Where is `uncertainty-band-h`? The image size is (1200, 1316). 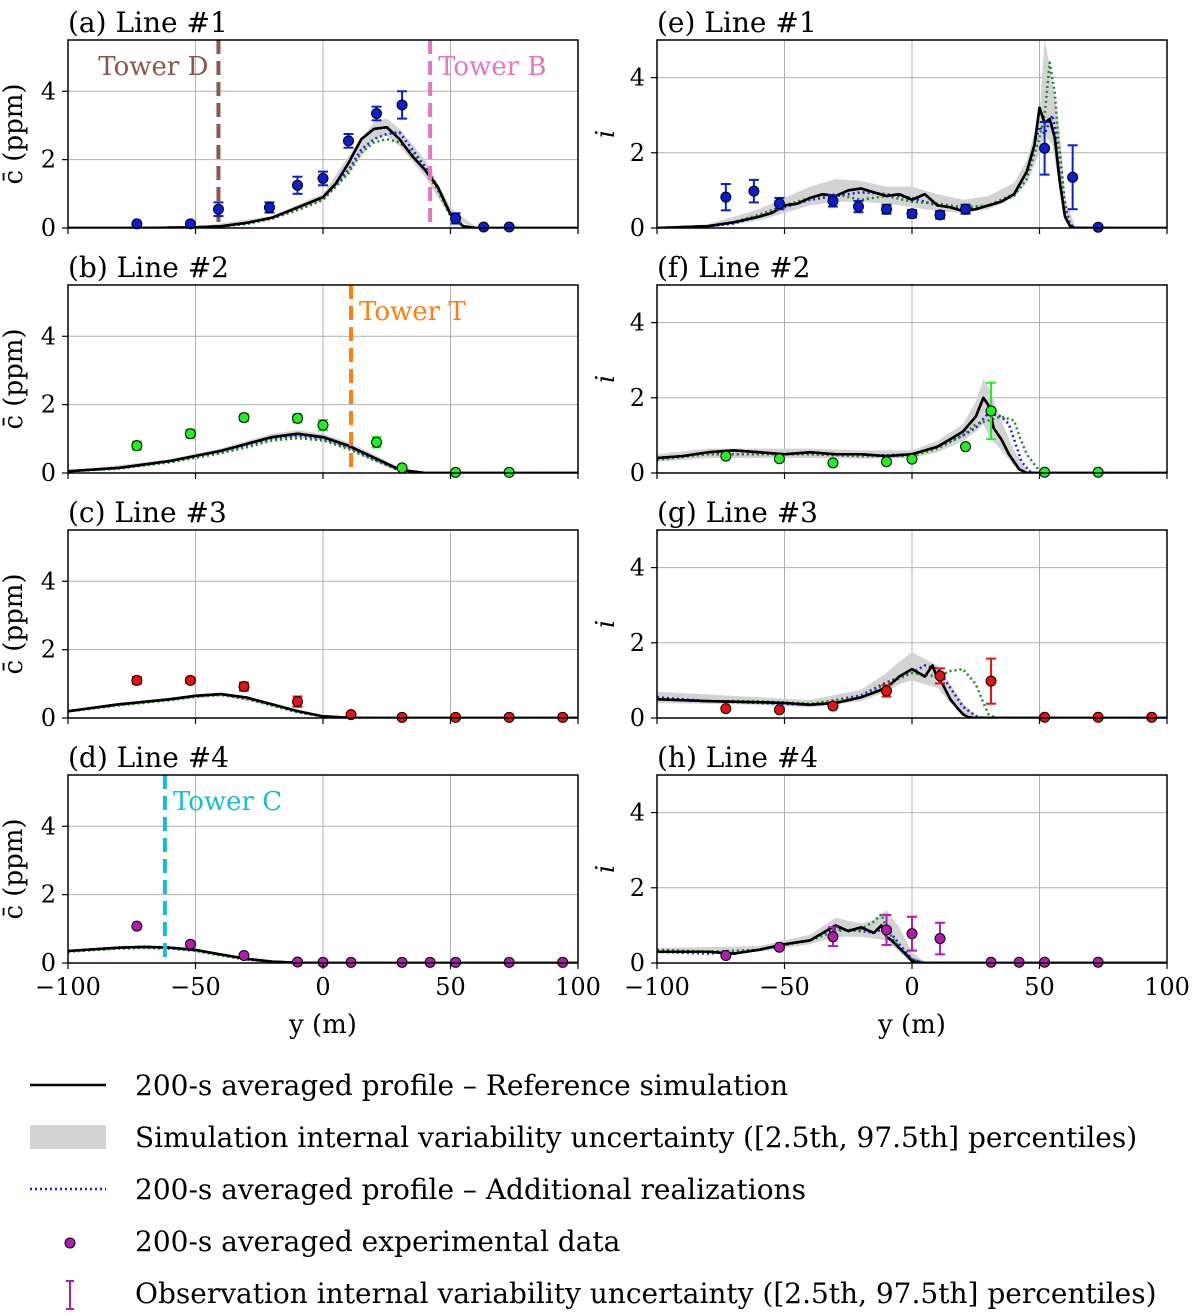 uncertainty-band-h is located at coordinates (912, 936).